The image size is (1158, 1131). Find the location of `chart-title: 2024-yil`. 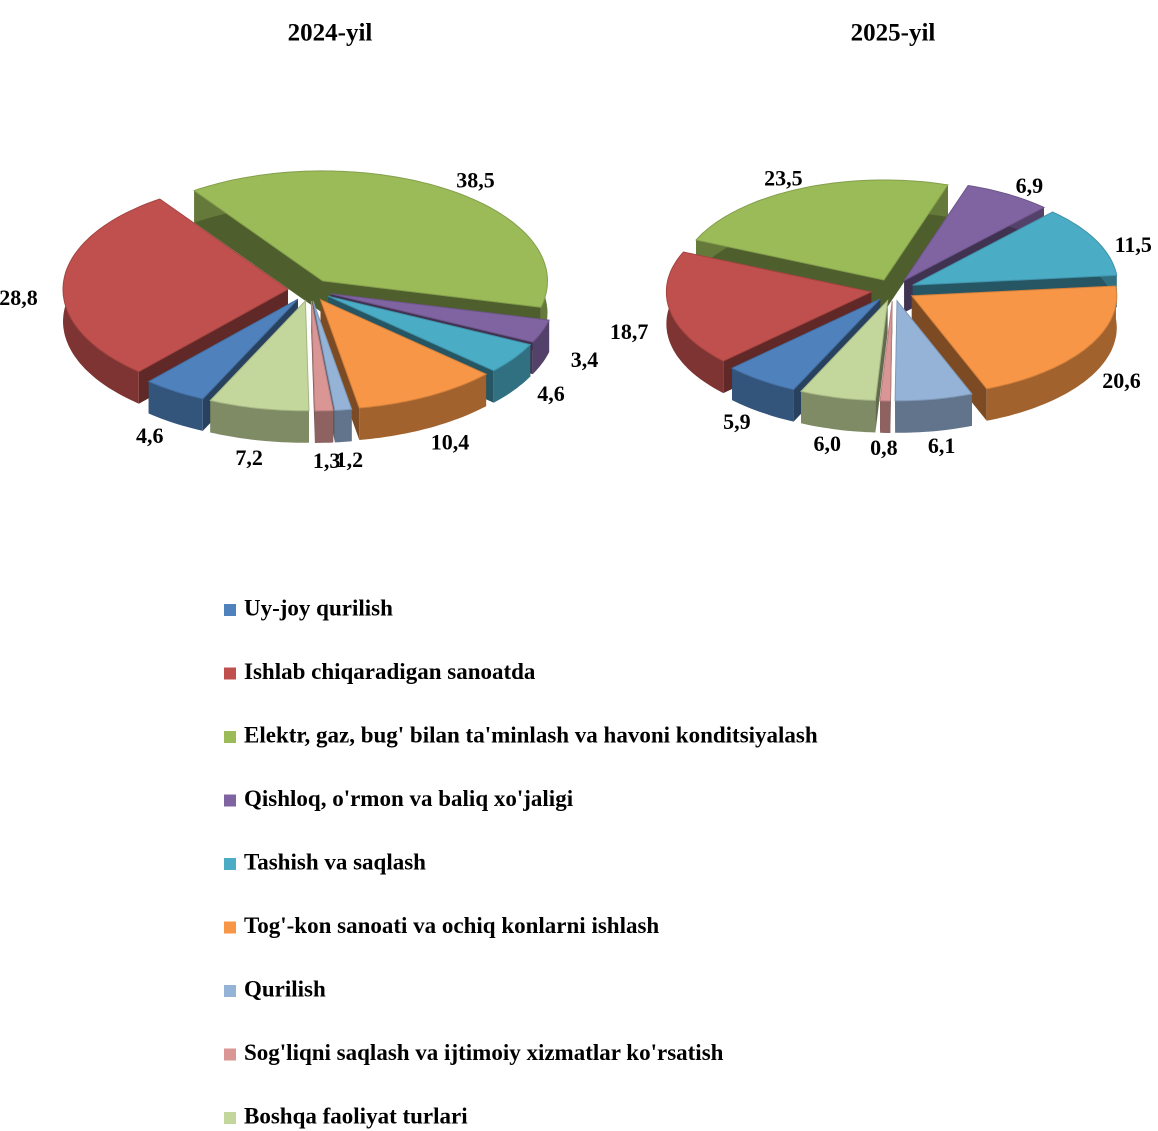

chart-title: 2024-yil is located at coordinates (330, 33).